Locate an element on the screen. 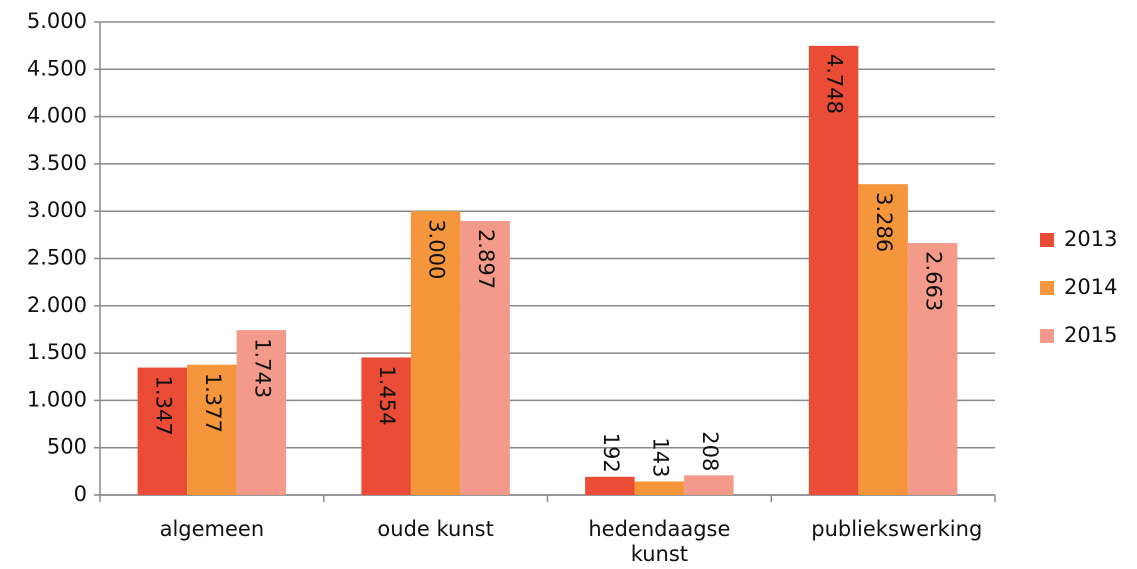 The height and width of the screenshot is (569, 1137). data-label: 3.000 is located at coordinates (437, 249).